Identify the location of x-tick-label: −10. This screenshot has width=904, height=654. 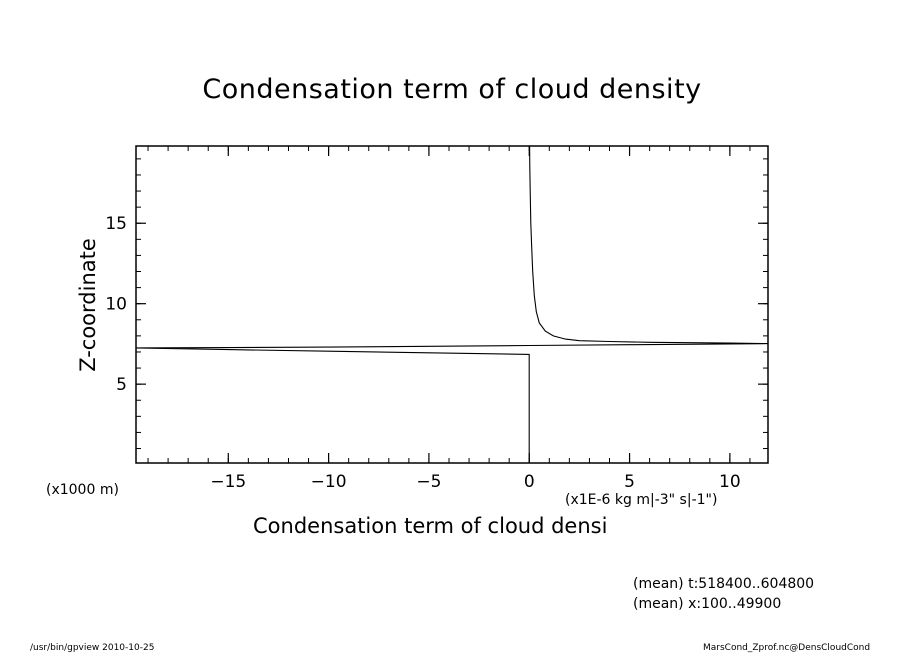
(329, 482).